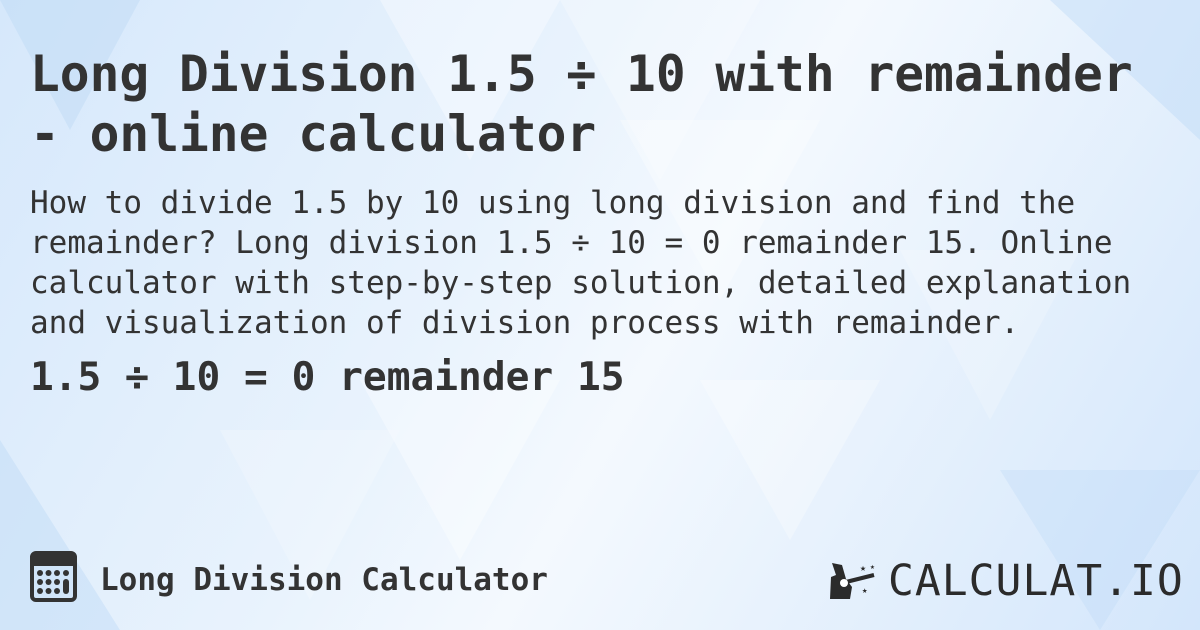 This screenshot has width=1200, height=630. What do you see at coordinates (1036, 581) in the screenshot?
I see `logo-text: CALCULAT.IO` at bounding box center [1036, 581].